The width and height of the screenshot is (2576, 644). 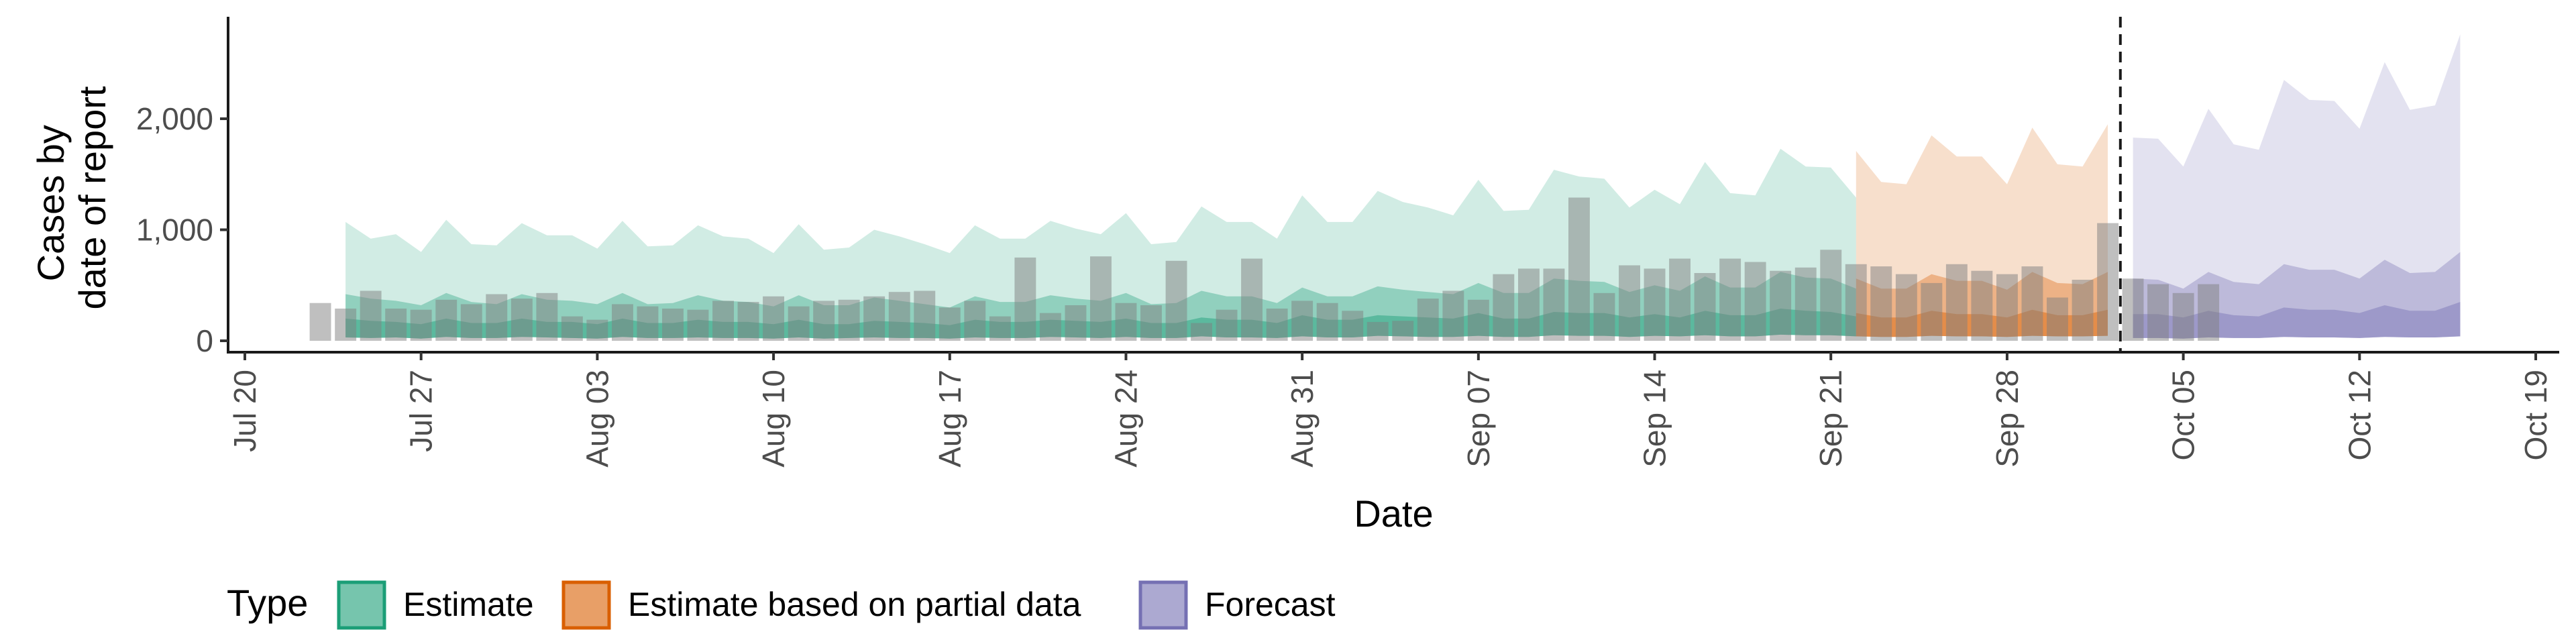 I want to click on x-tick-label: Sep 07, so click(x=1478, y=419).